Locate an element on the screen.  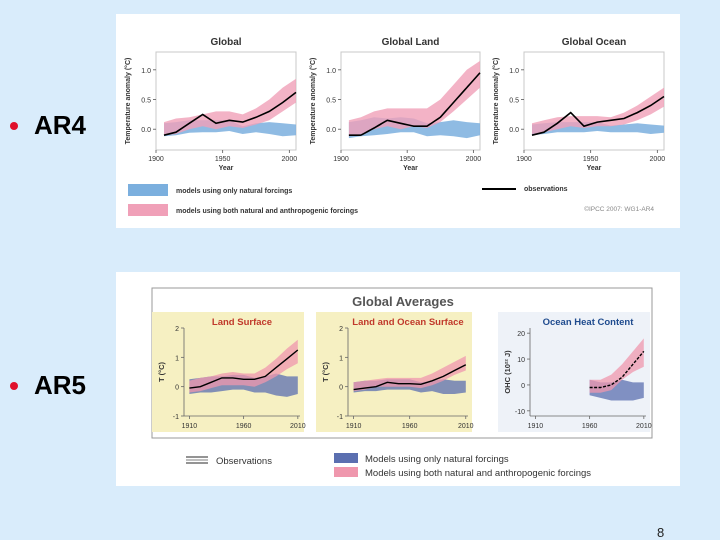
ar5-y-tick-label: 20 is located at coordinates (521, 334).